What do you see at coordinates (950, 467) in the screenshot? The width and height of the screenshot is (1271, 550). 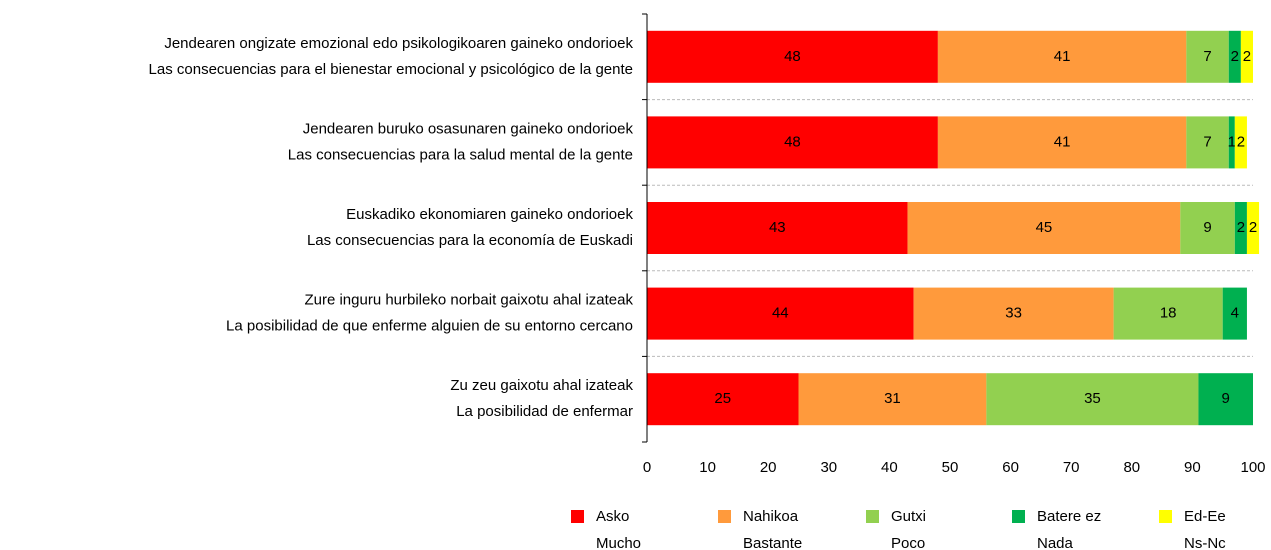 I see `x-tick-label: 50` at bounding box center [950, 467].